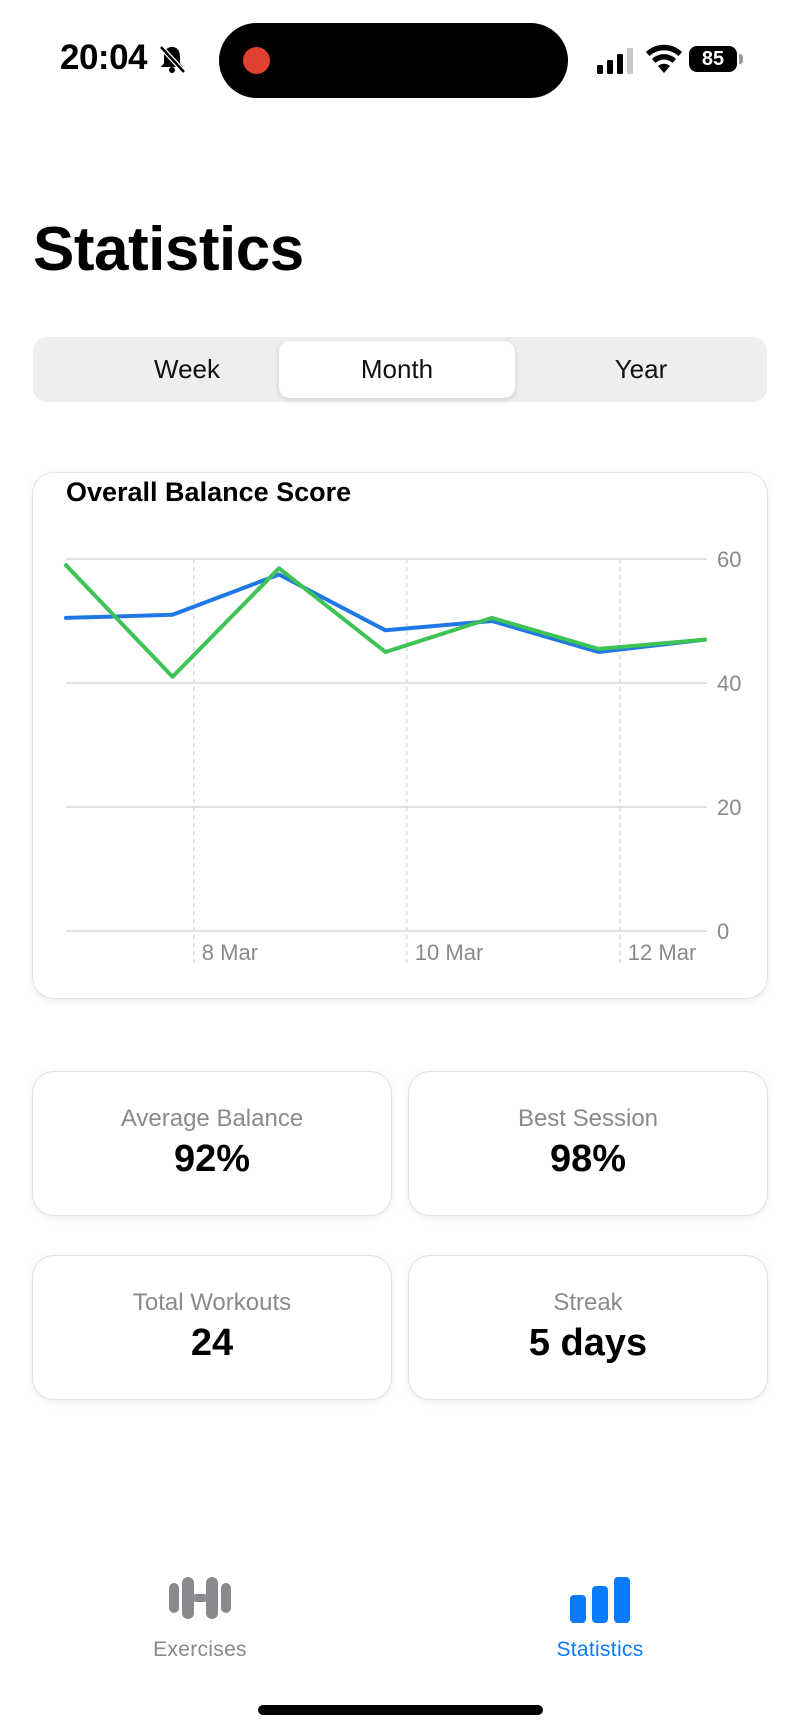  I want to click on dynamic-island, so click(393, 60).